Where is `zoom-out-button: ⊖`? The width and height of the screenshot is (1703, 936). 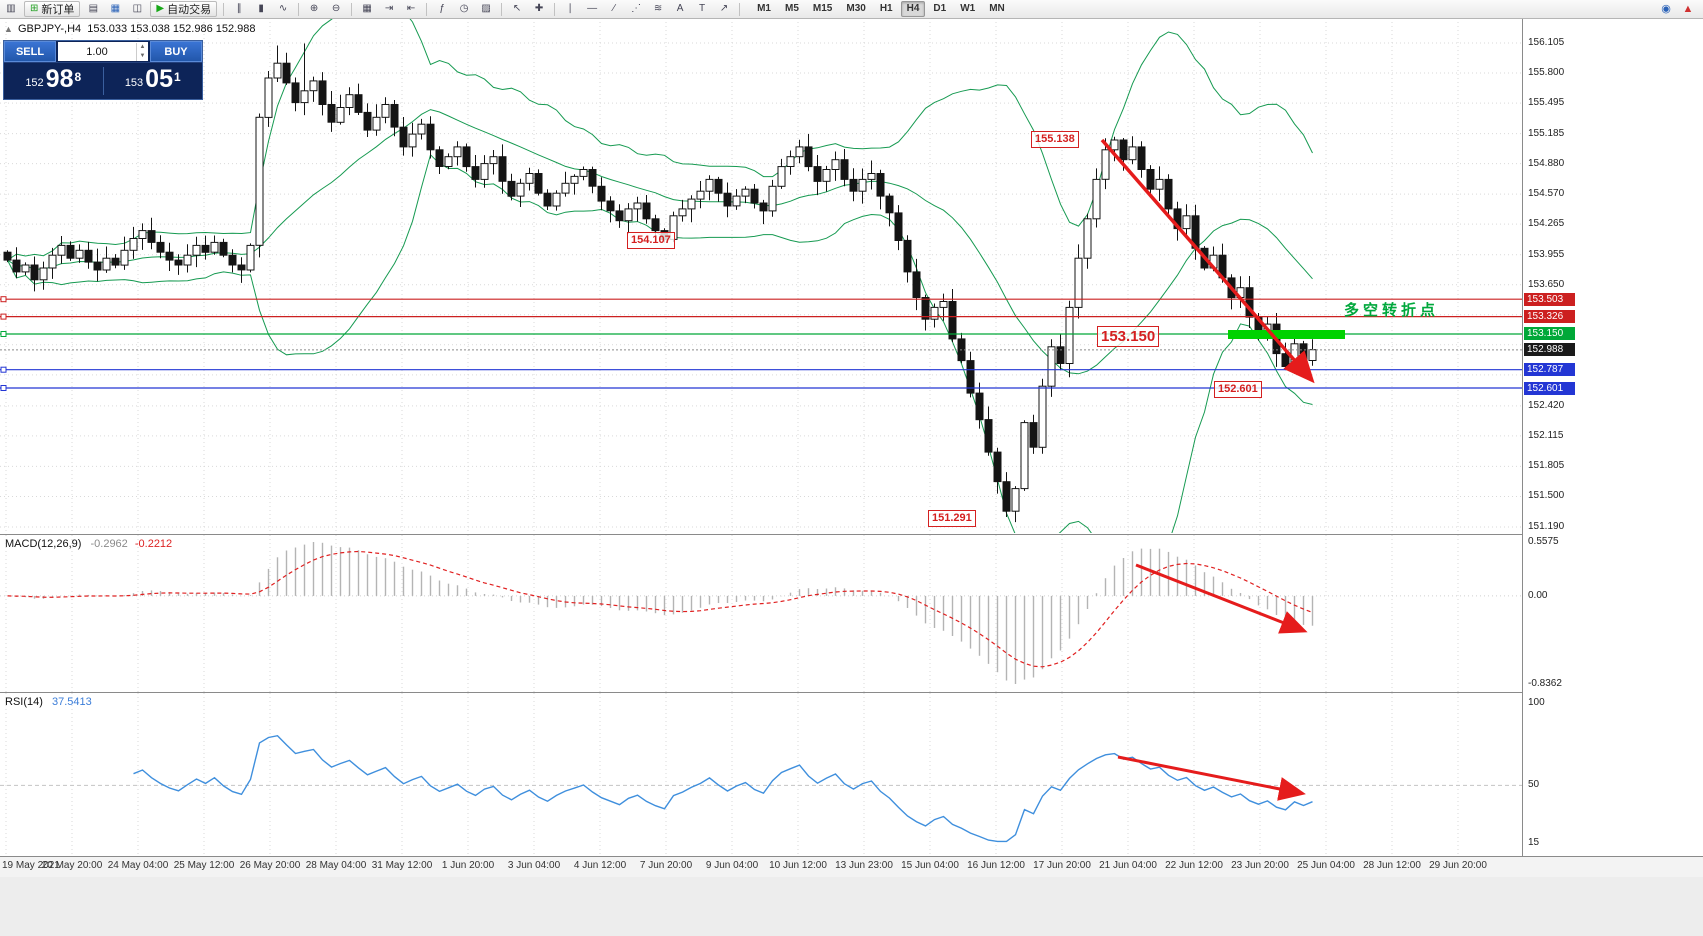
zoom-out-button: ⊖ is located at coordinates (336, 9).